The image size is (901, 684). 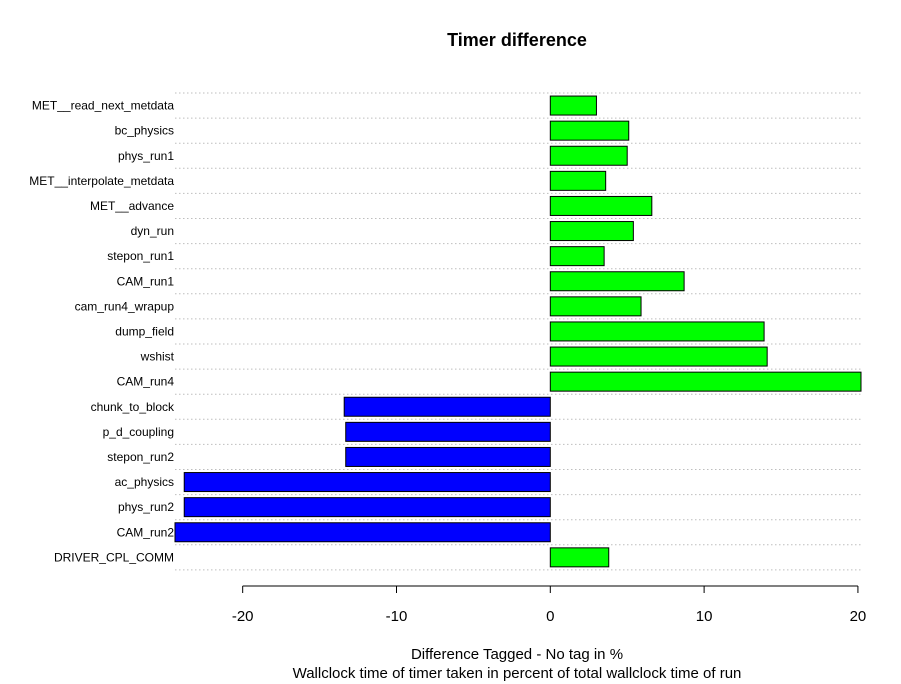 I want to click on bar-ac_physics, so click(x=367, y=482).